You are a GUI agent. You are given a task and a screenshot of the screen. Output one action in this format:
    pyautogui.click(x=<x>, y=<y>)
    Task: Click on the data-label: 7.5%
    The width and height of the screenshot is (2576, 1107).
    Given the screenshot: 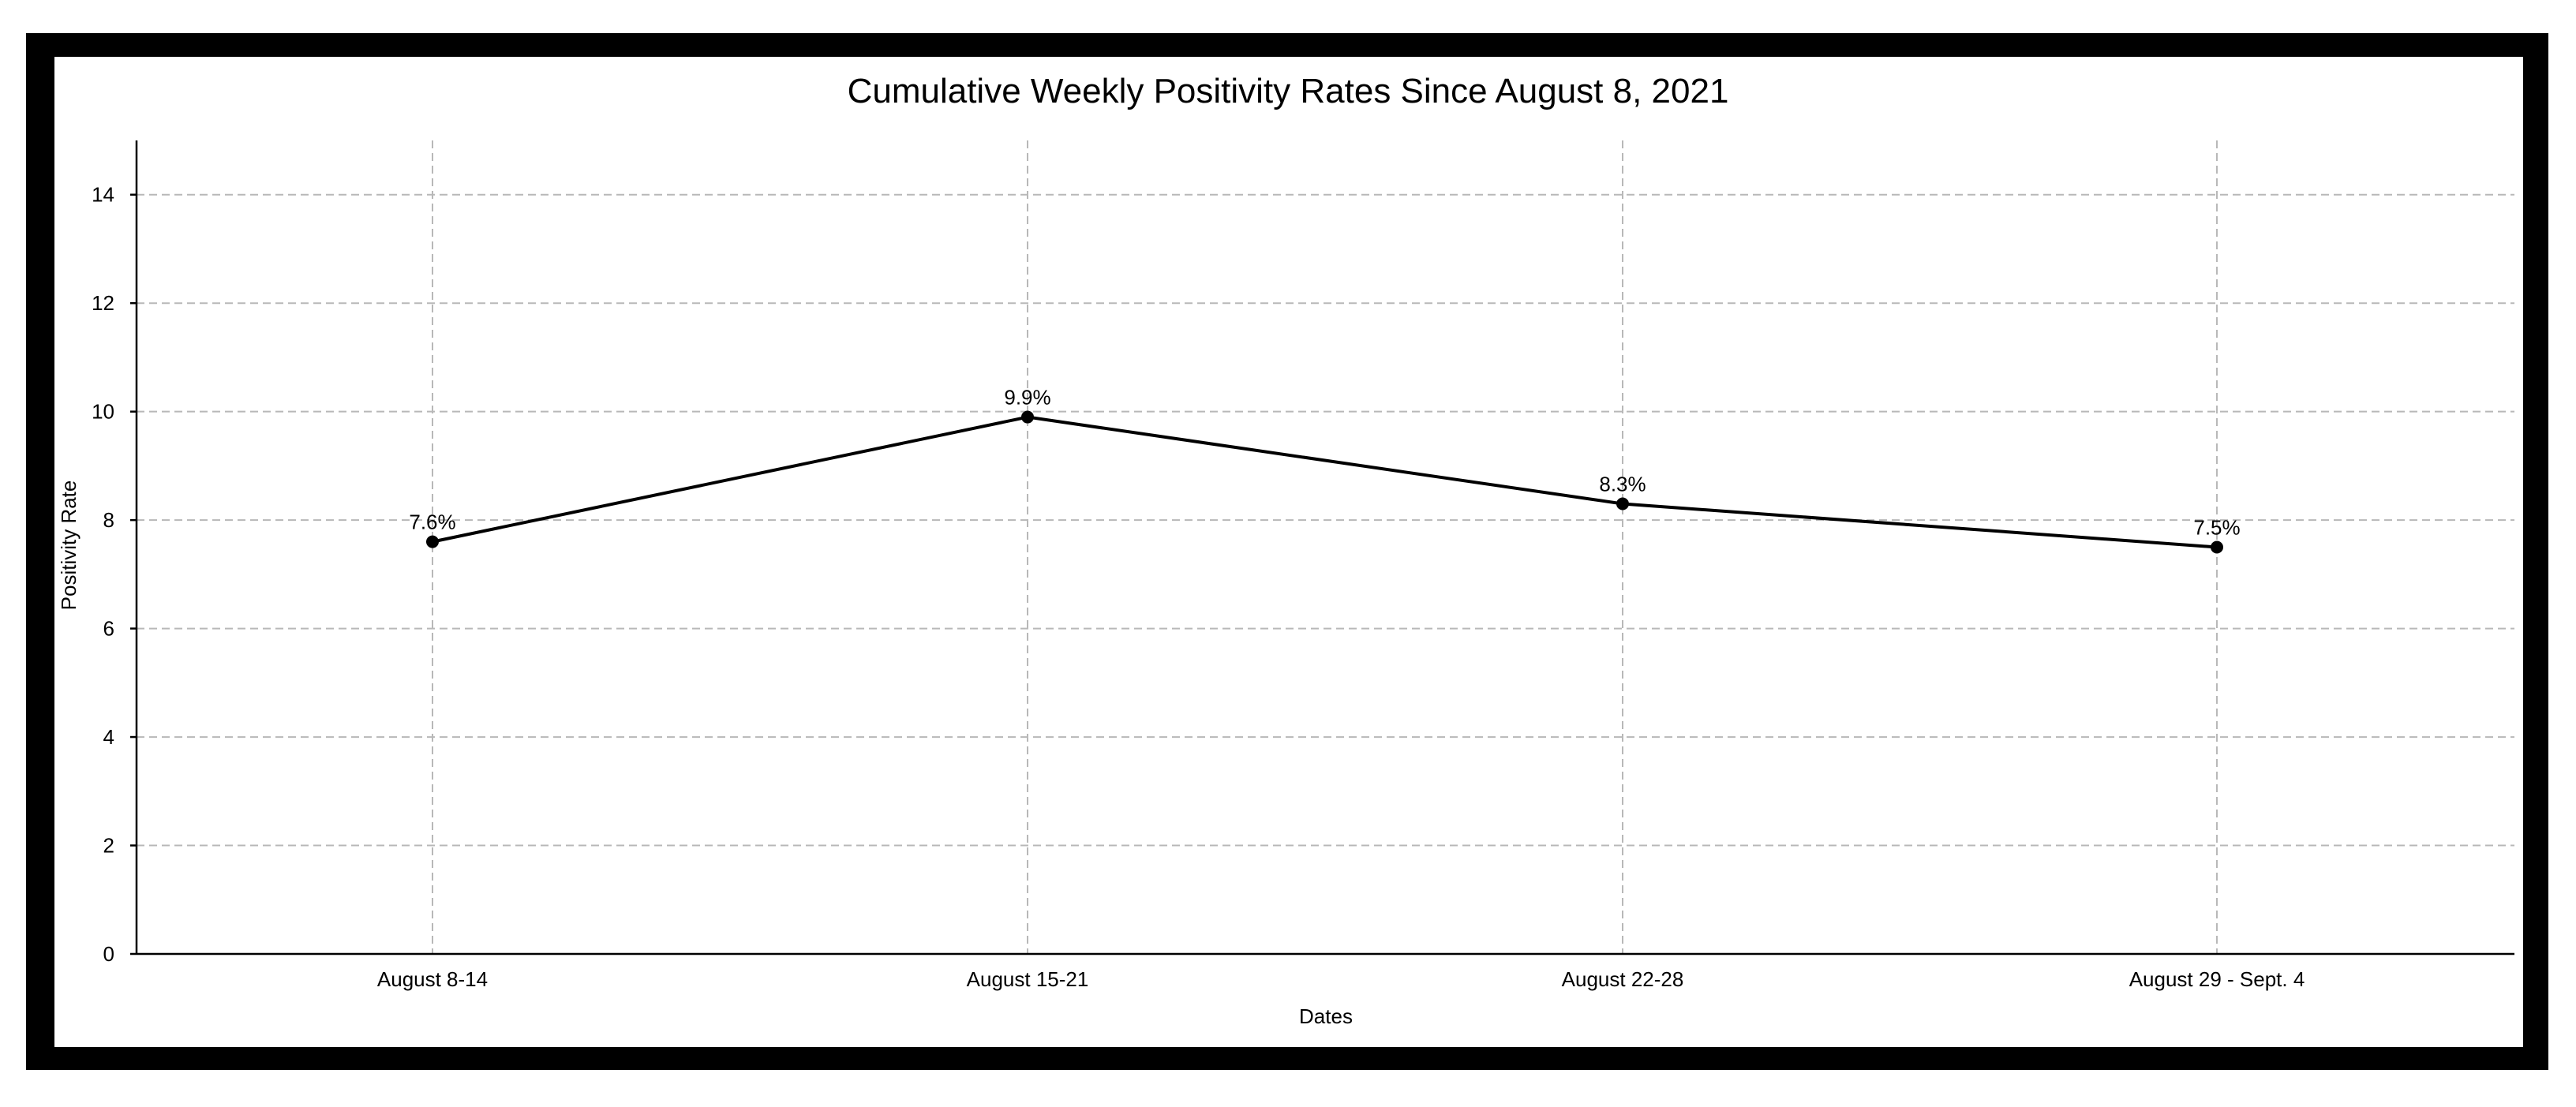 What is the action you would take?
    pyautogui.click(x=2216, y=528)
    